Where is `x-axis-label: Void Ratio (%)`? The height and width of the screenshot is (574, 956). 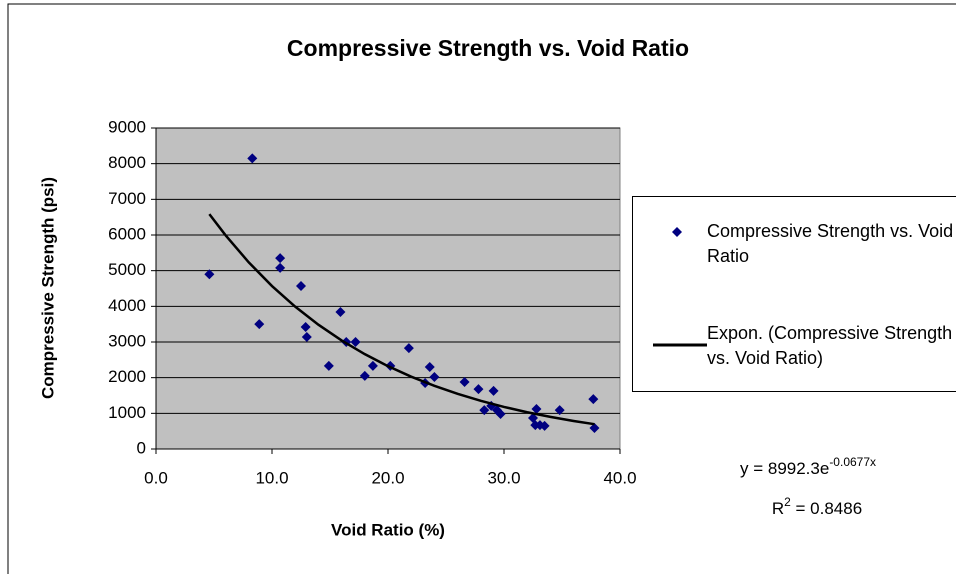
x-axis-label: Void Ratio (%) is located at coordinates (388, 529).